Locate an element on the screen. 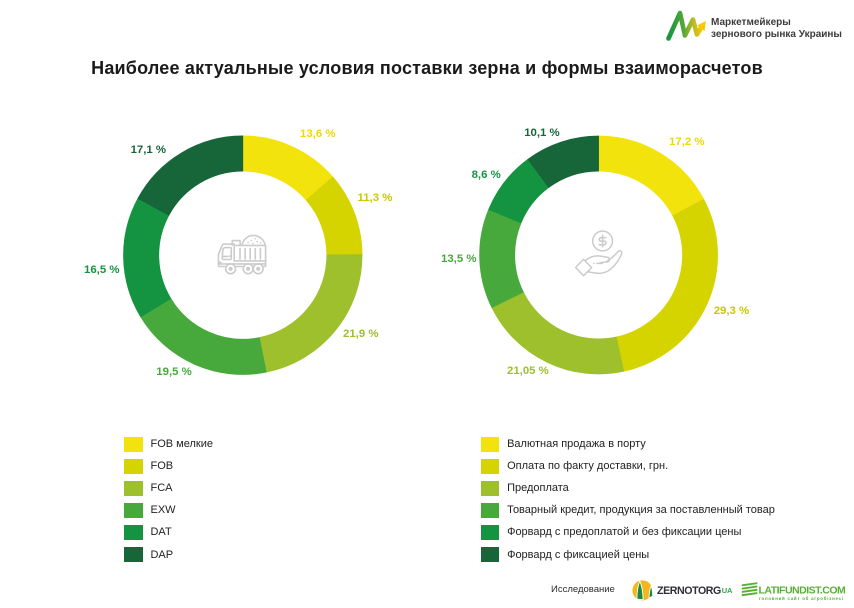 This screenshot has width=854, height=608. svg-text: LATIFUNDIST.COM is located at coordinates (803, 591).